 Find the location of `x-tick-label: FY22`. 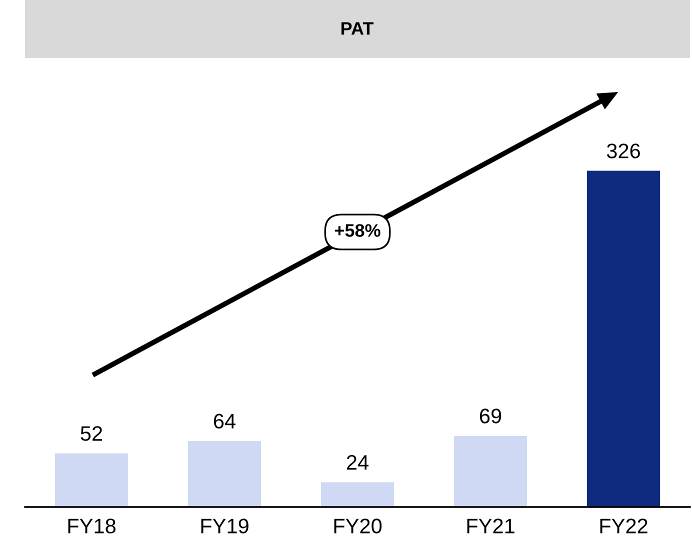

x-tick-label: FY22 is located at coordinates (624, 526).